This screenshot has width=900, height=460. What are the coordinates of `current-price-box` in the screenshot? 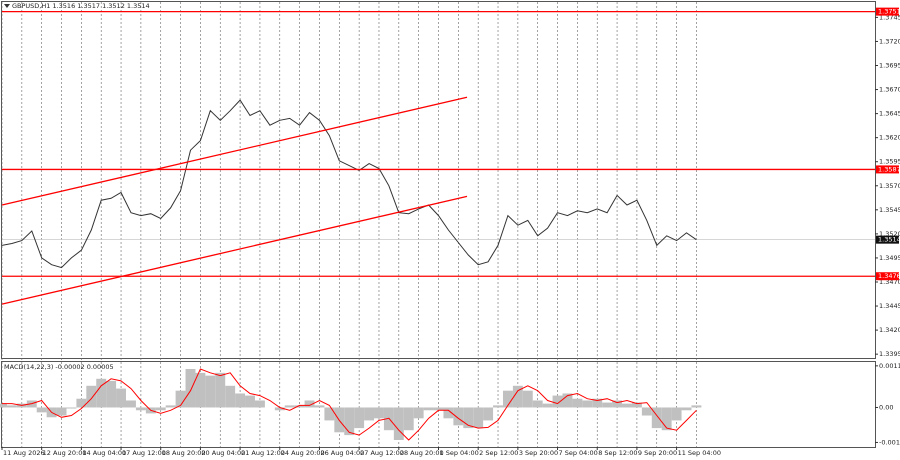 It's located at (887, 239).